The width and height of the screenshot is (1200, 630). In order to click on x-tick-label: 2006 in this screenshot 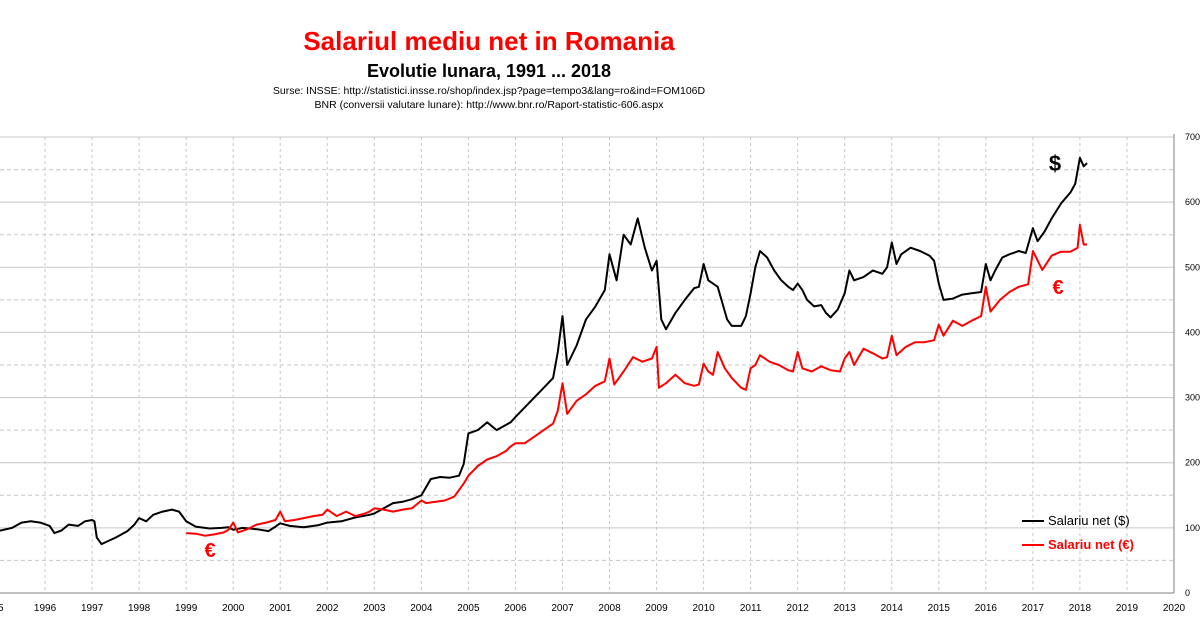, I will do `click(515, 608)`.